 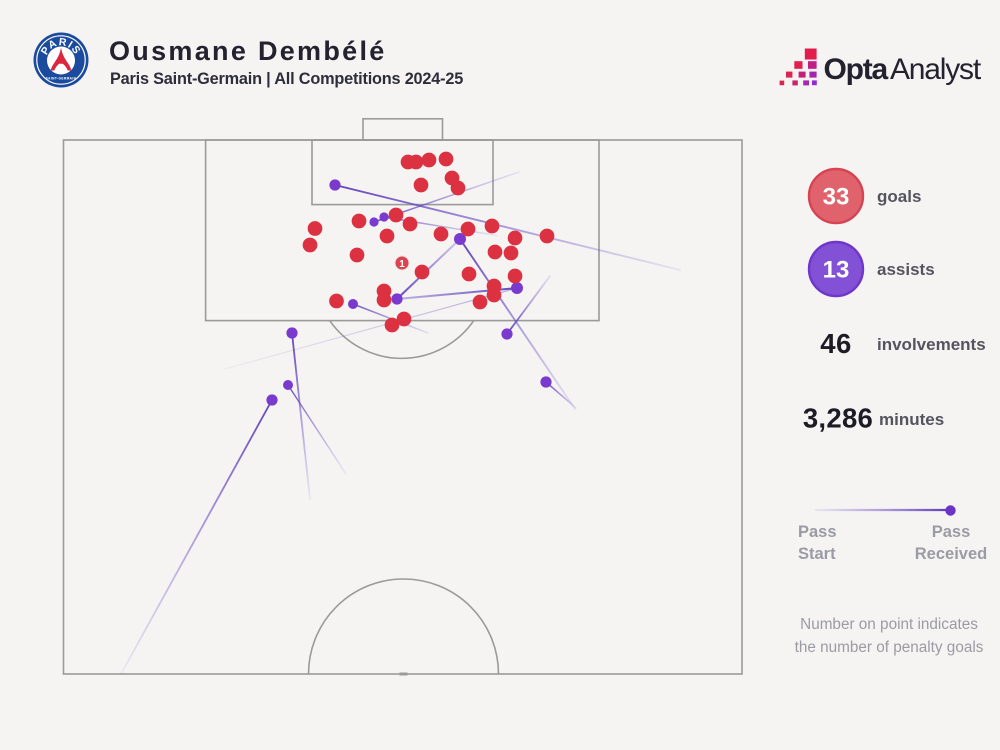 What do you see at coordinates (836, 270) in the screenshot?
I see `svg-text: 13` at bounding box center [836, 270].